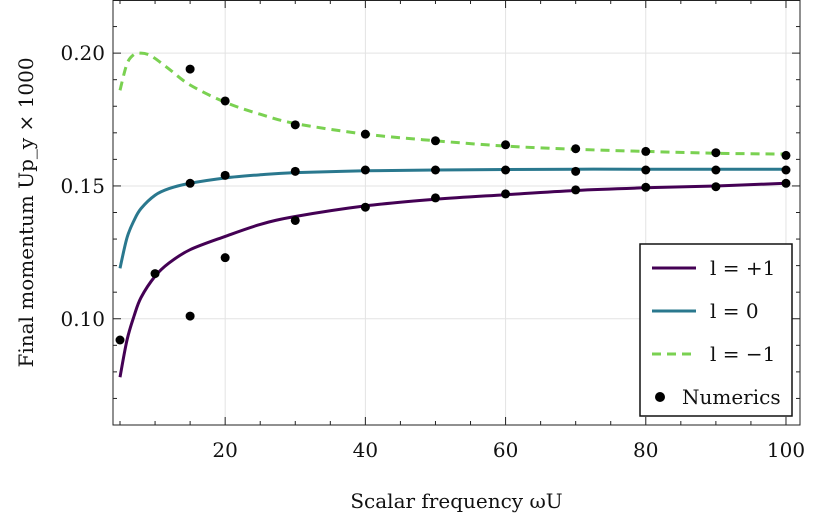  What do you see at coordinates (786, 450) in the screenshot?
I see `x-tick-label: 100` at bounding box center [786, 450].